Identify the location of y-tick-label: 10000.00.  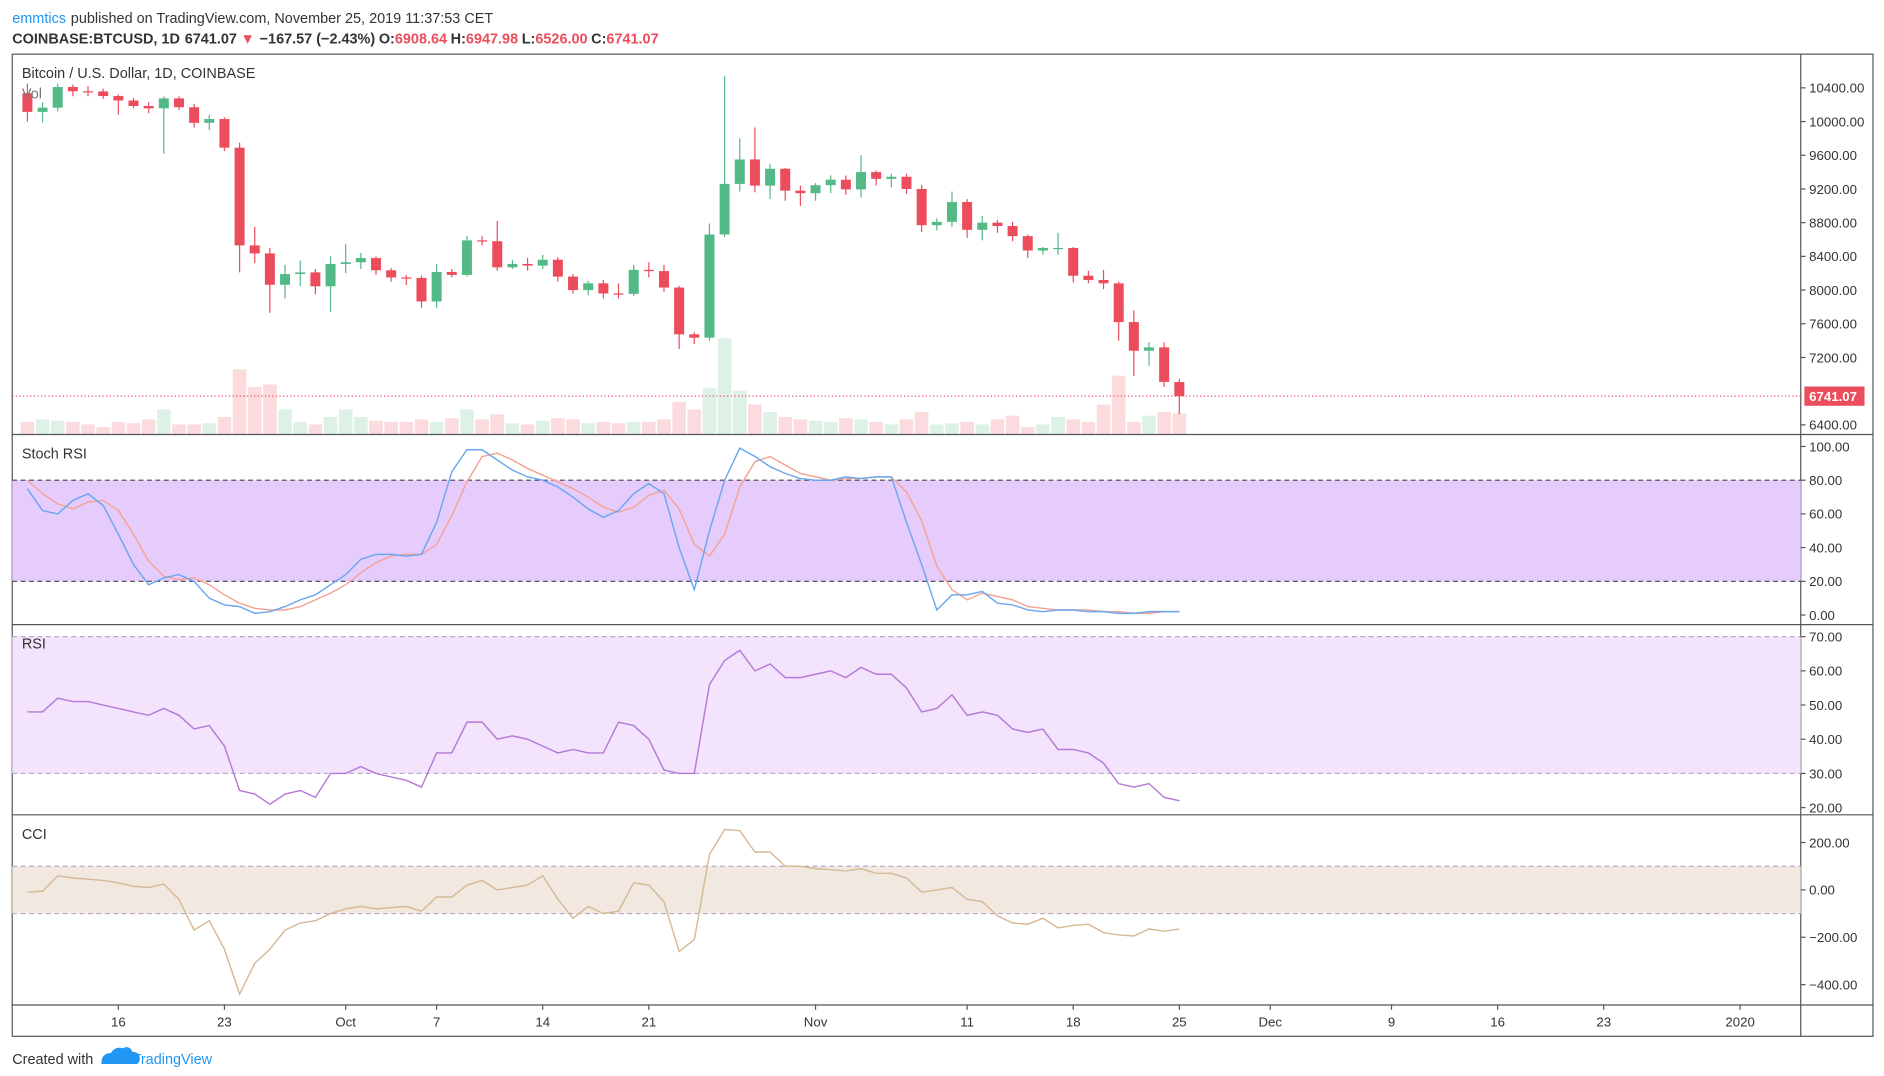
(1836, 121).